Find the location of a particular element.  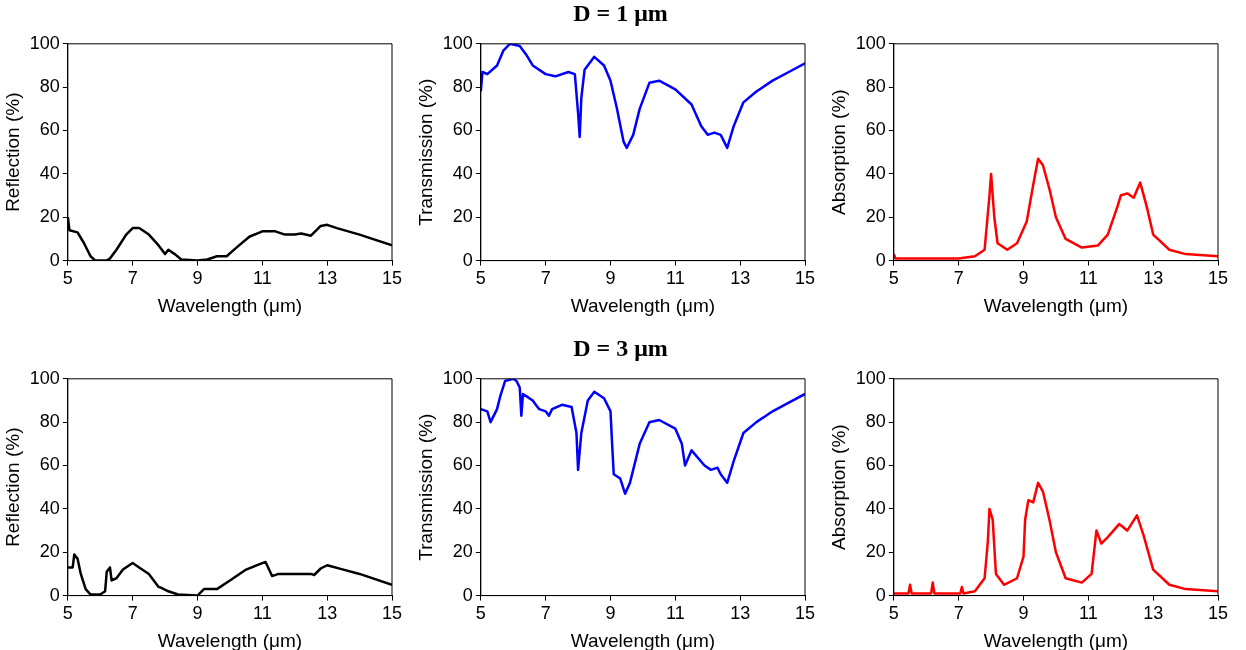

chart-title: D = 1 μm is located at coordinates (620, 14).